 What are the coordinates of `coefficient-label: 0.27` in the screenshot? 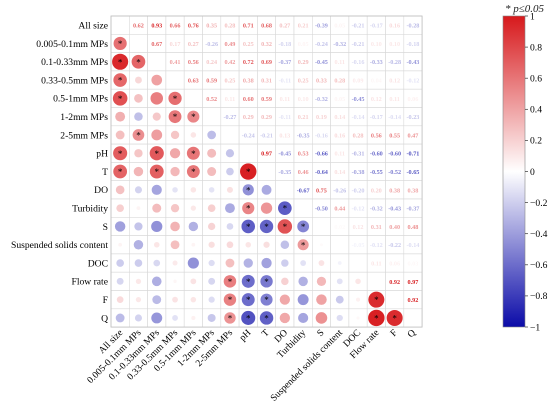 It's located at (284, 26).